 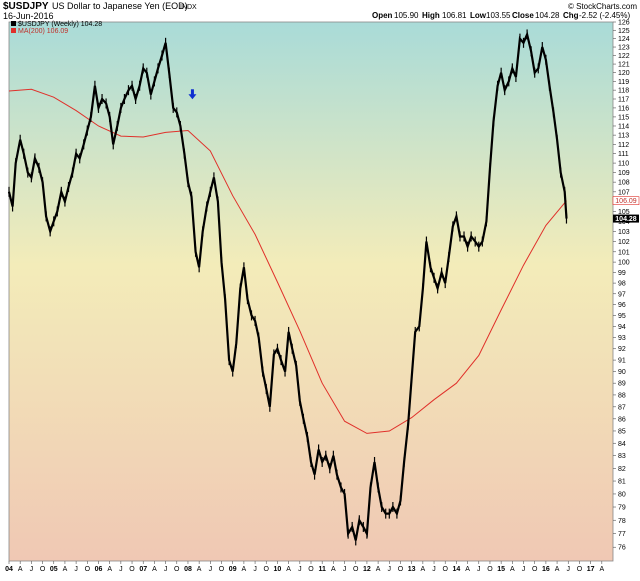 I want to click on close-value: 104.28, so click(x=547, y=15).